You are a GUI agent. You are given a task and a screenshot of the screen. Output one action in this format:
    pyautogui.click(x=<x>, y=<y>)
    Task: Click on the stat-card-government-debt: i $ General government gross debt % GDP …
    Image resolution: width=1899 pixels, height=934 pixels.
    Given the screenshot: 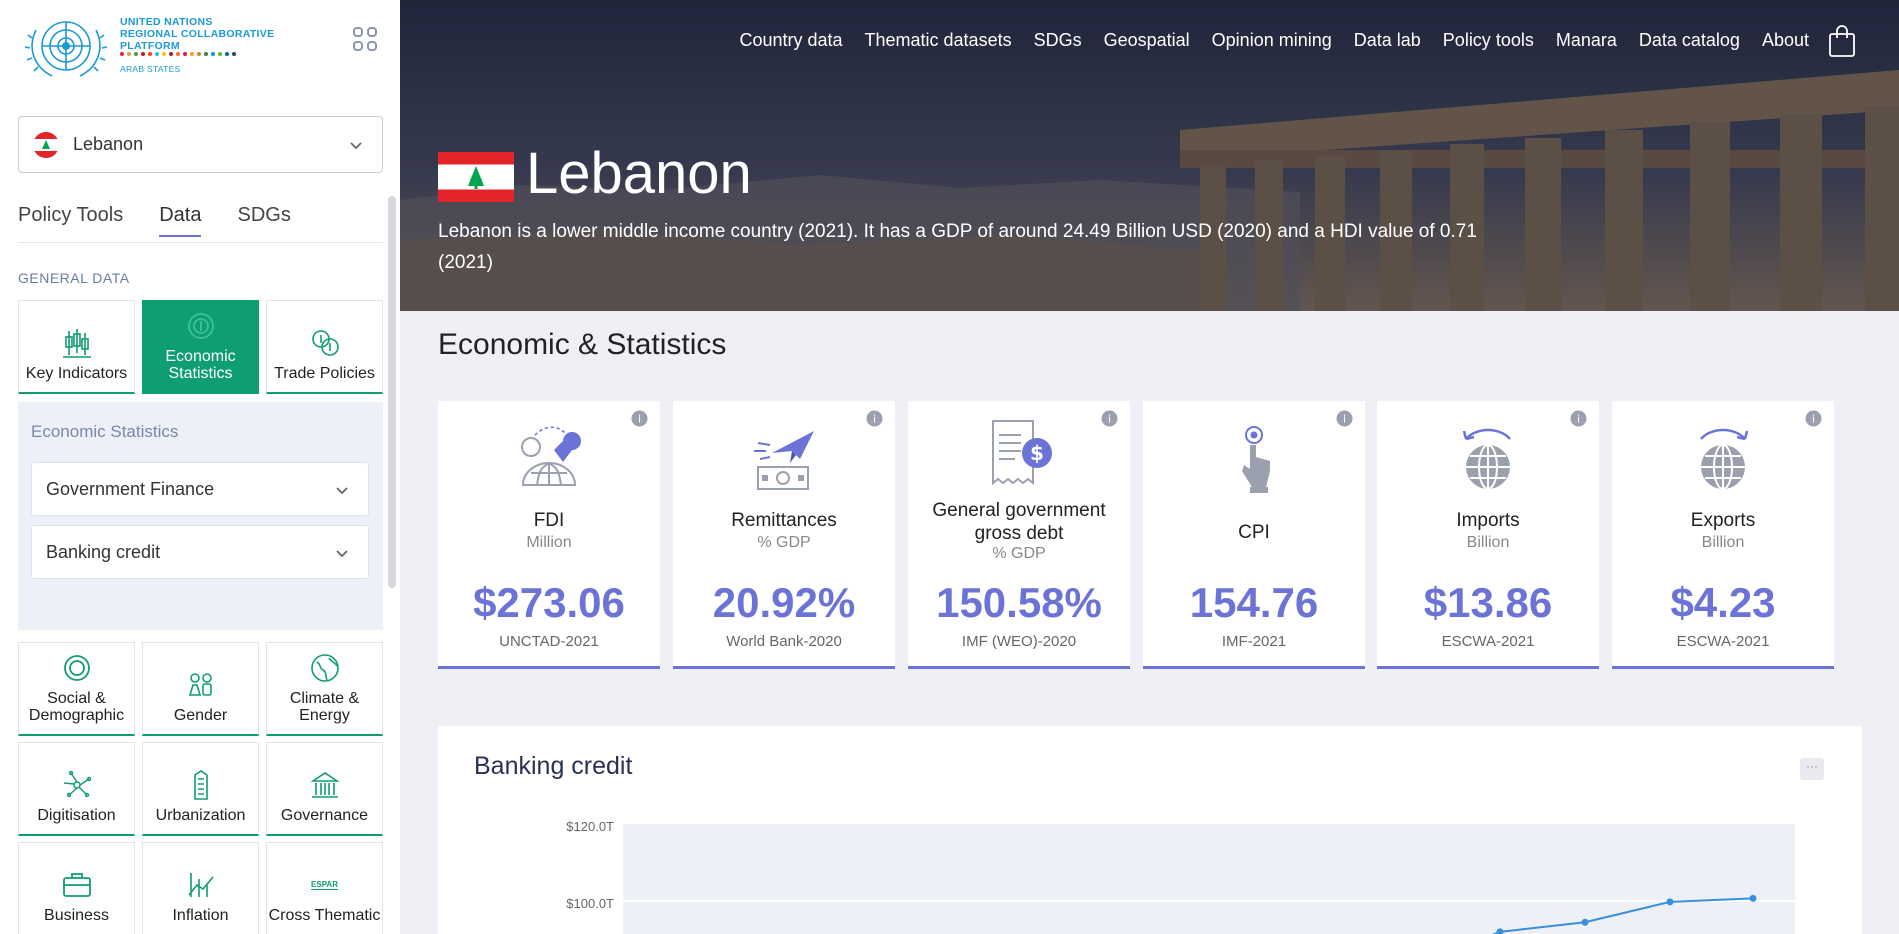 What is the action you would take?
    pyautogui.click(x=1019, y=535)
    